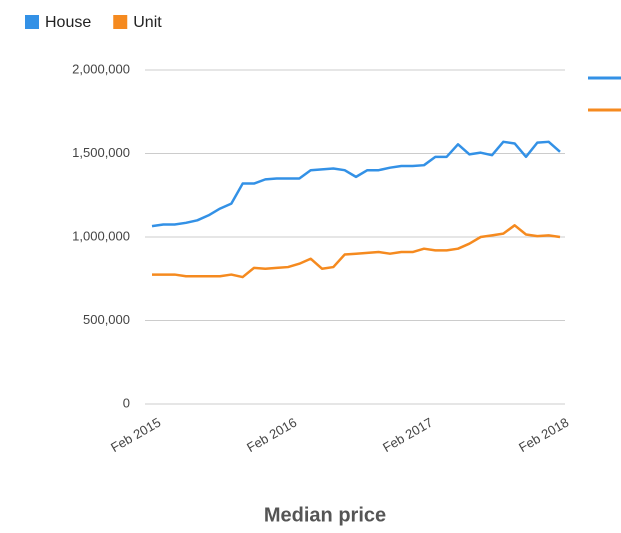 Image resolution: width=621 pixels, height=533 pixels. I want to click on x-tick-label: Feb 2018, so click(543, 435).